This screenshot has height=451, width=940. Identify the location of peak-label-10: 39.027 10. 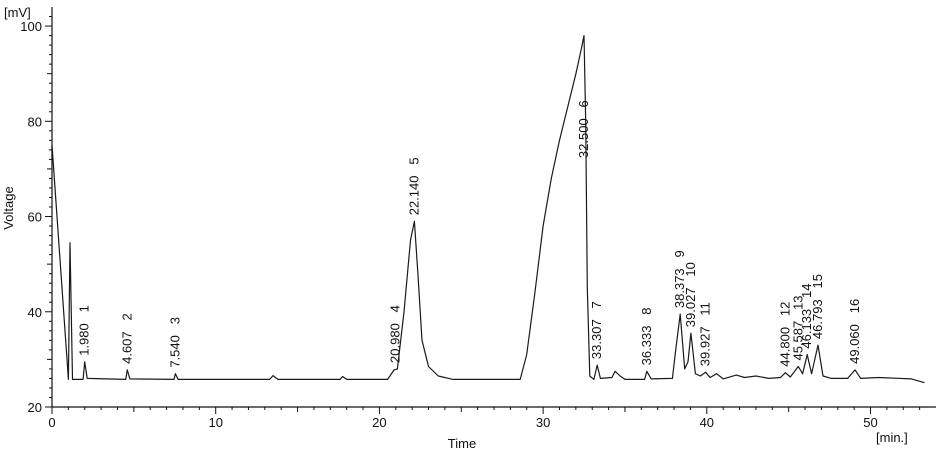
(690, 294).